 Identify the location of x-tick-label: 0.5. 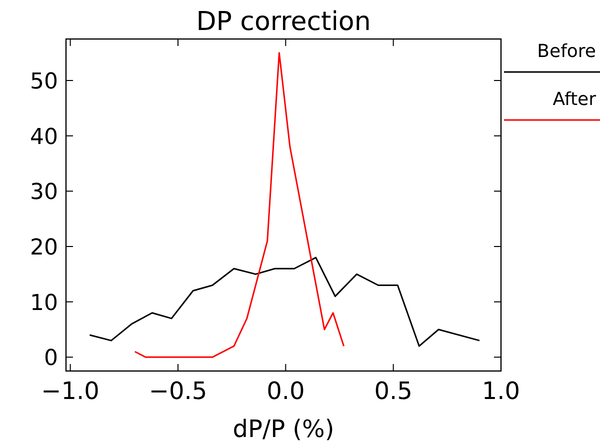
(393, 391).